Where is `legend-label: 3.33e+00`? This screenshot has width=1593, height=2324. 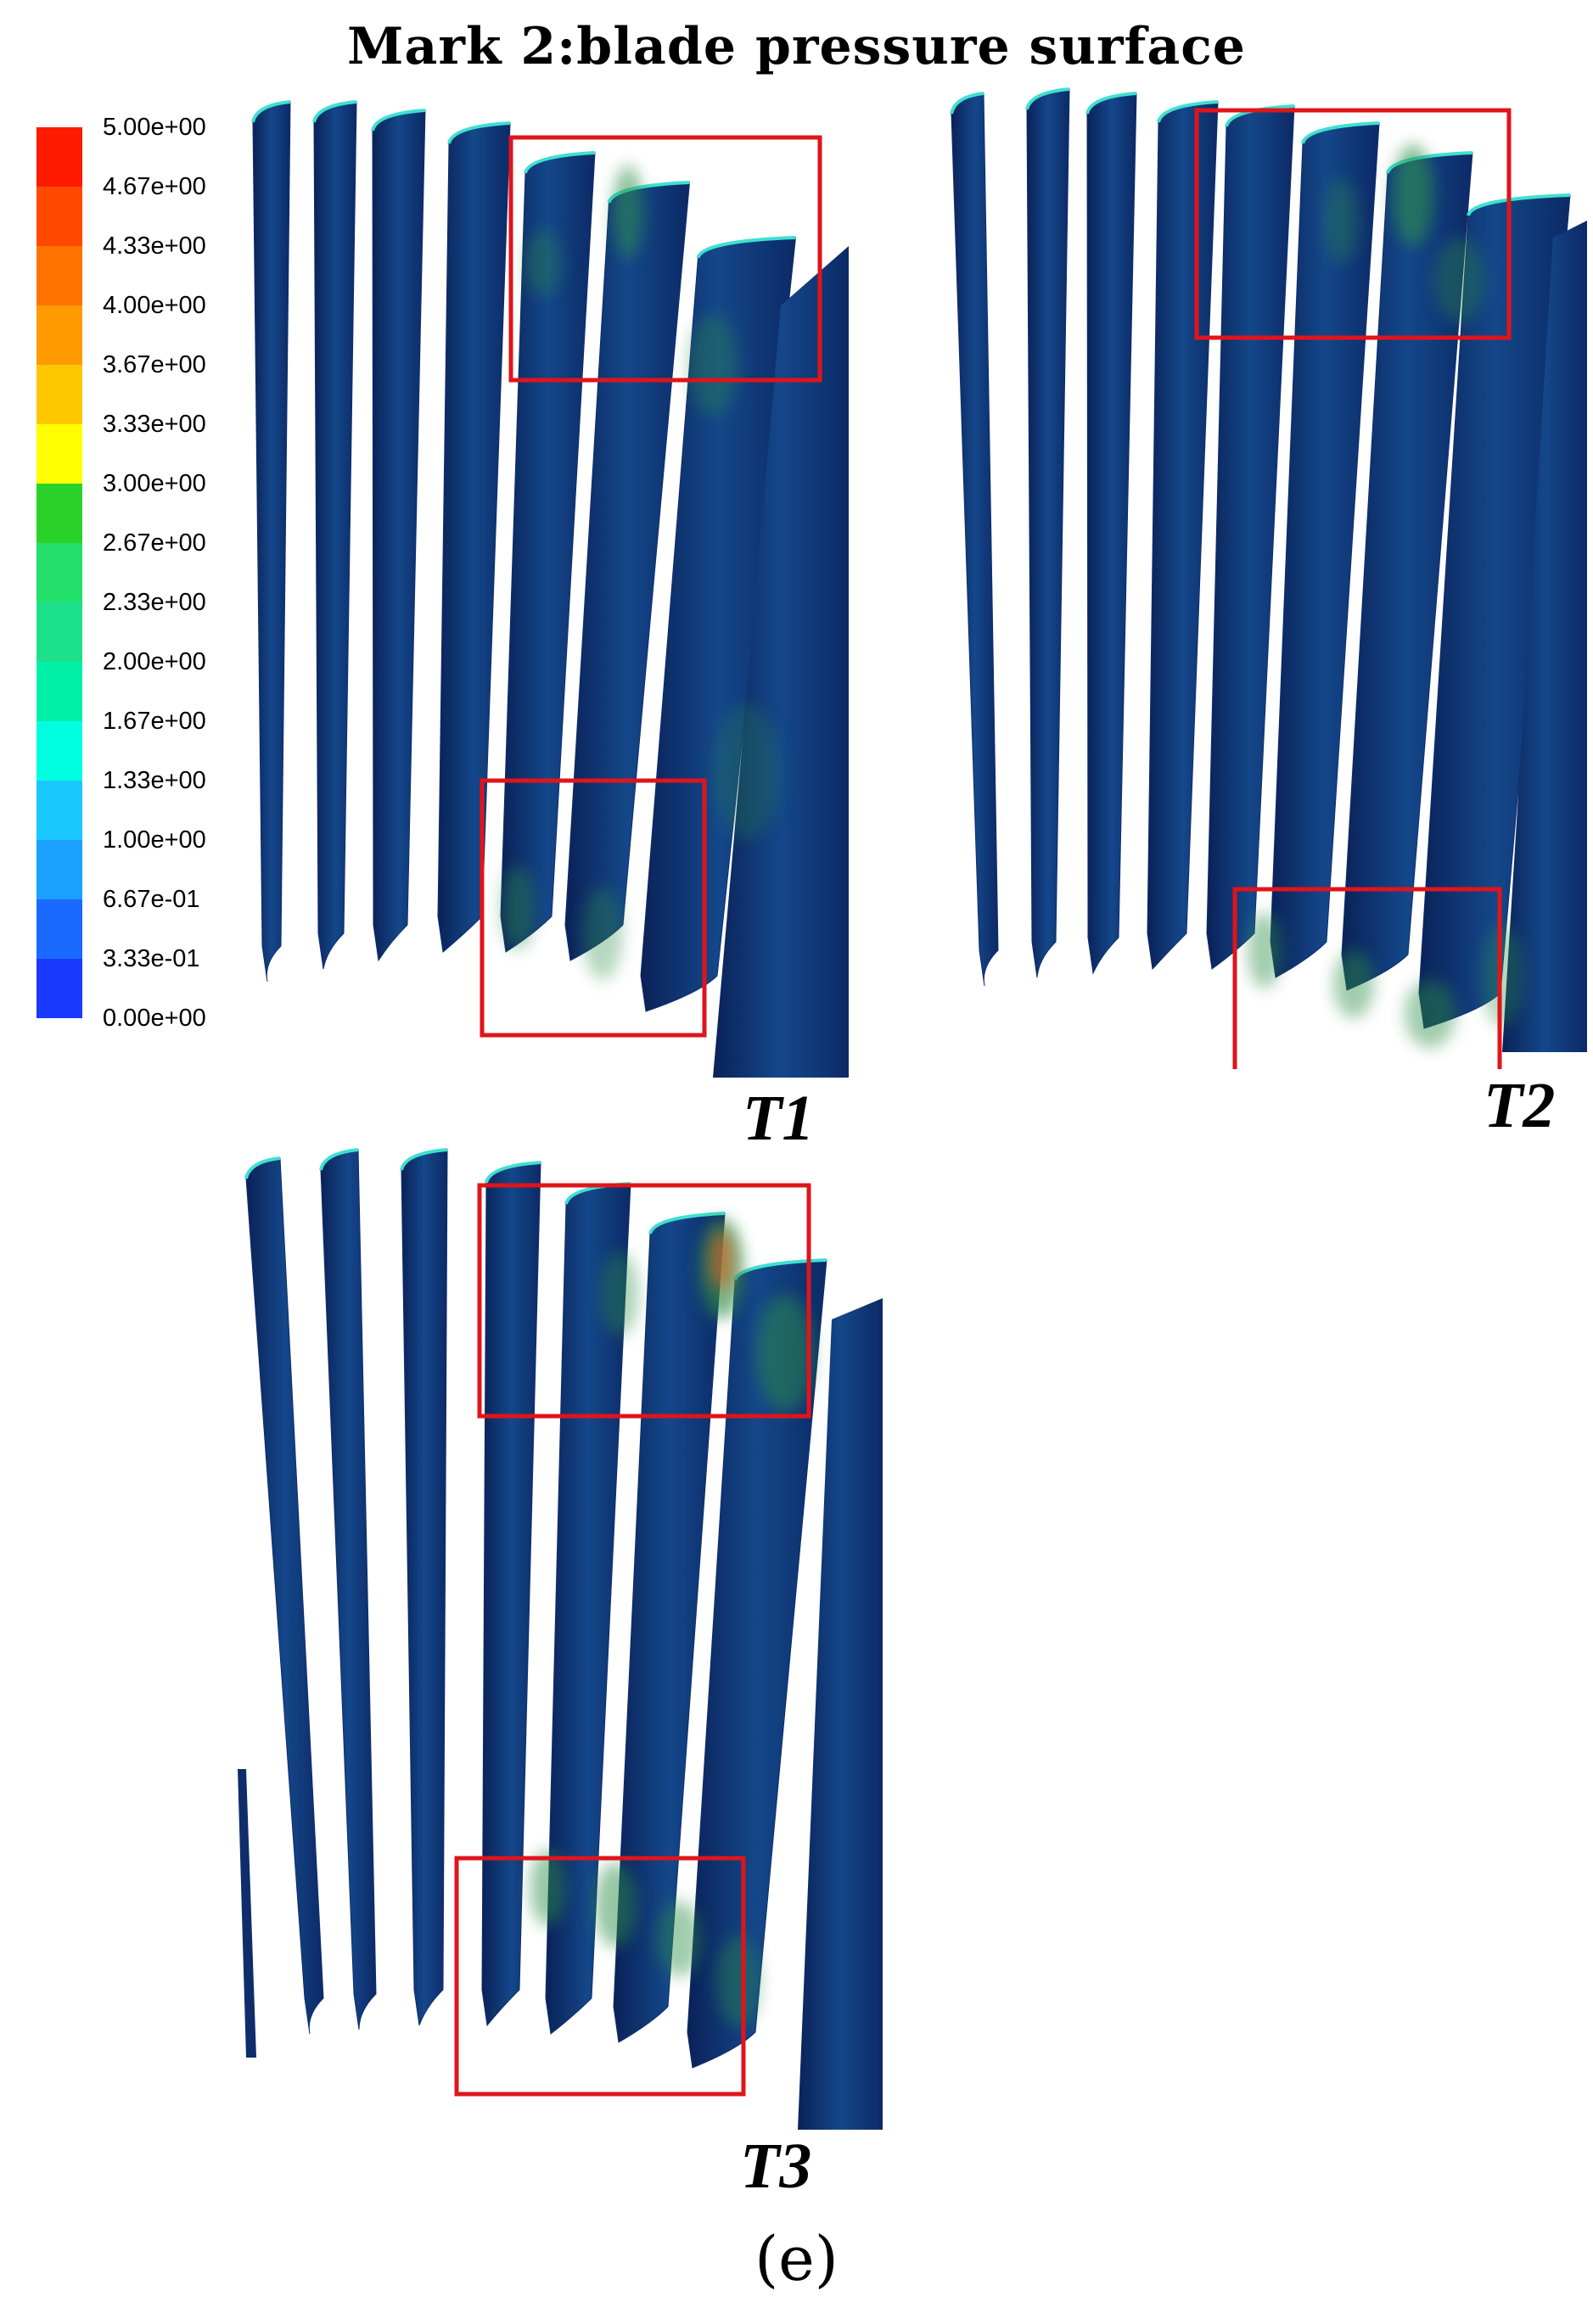
legend-label: 3.33e+00 is located at coordinates (154, 424).